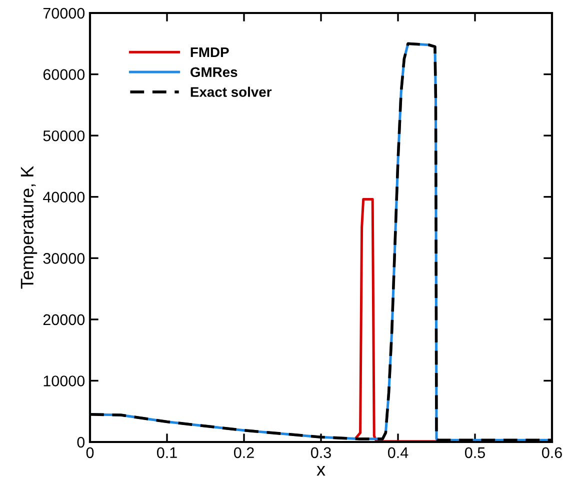 The height and width of the screenshot is (482, 563). Describe the element at coordinates (166, 452) in the screenshot. I see `x-tick-label: 0.1` at that location.